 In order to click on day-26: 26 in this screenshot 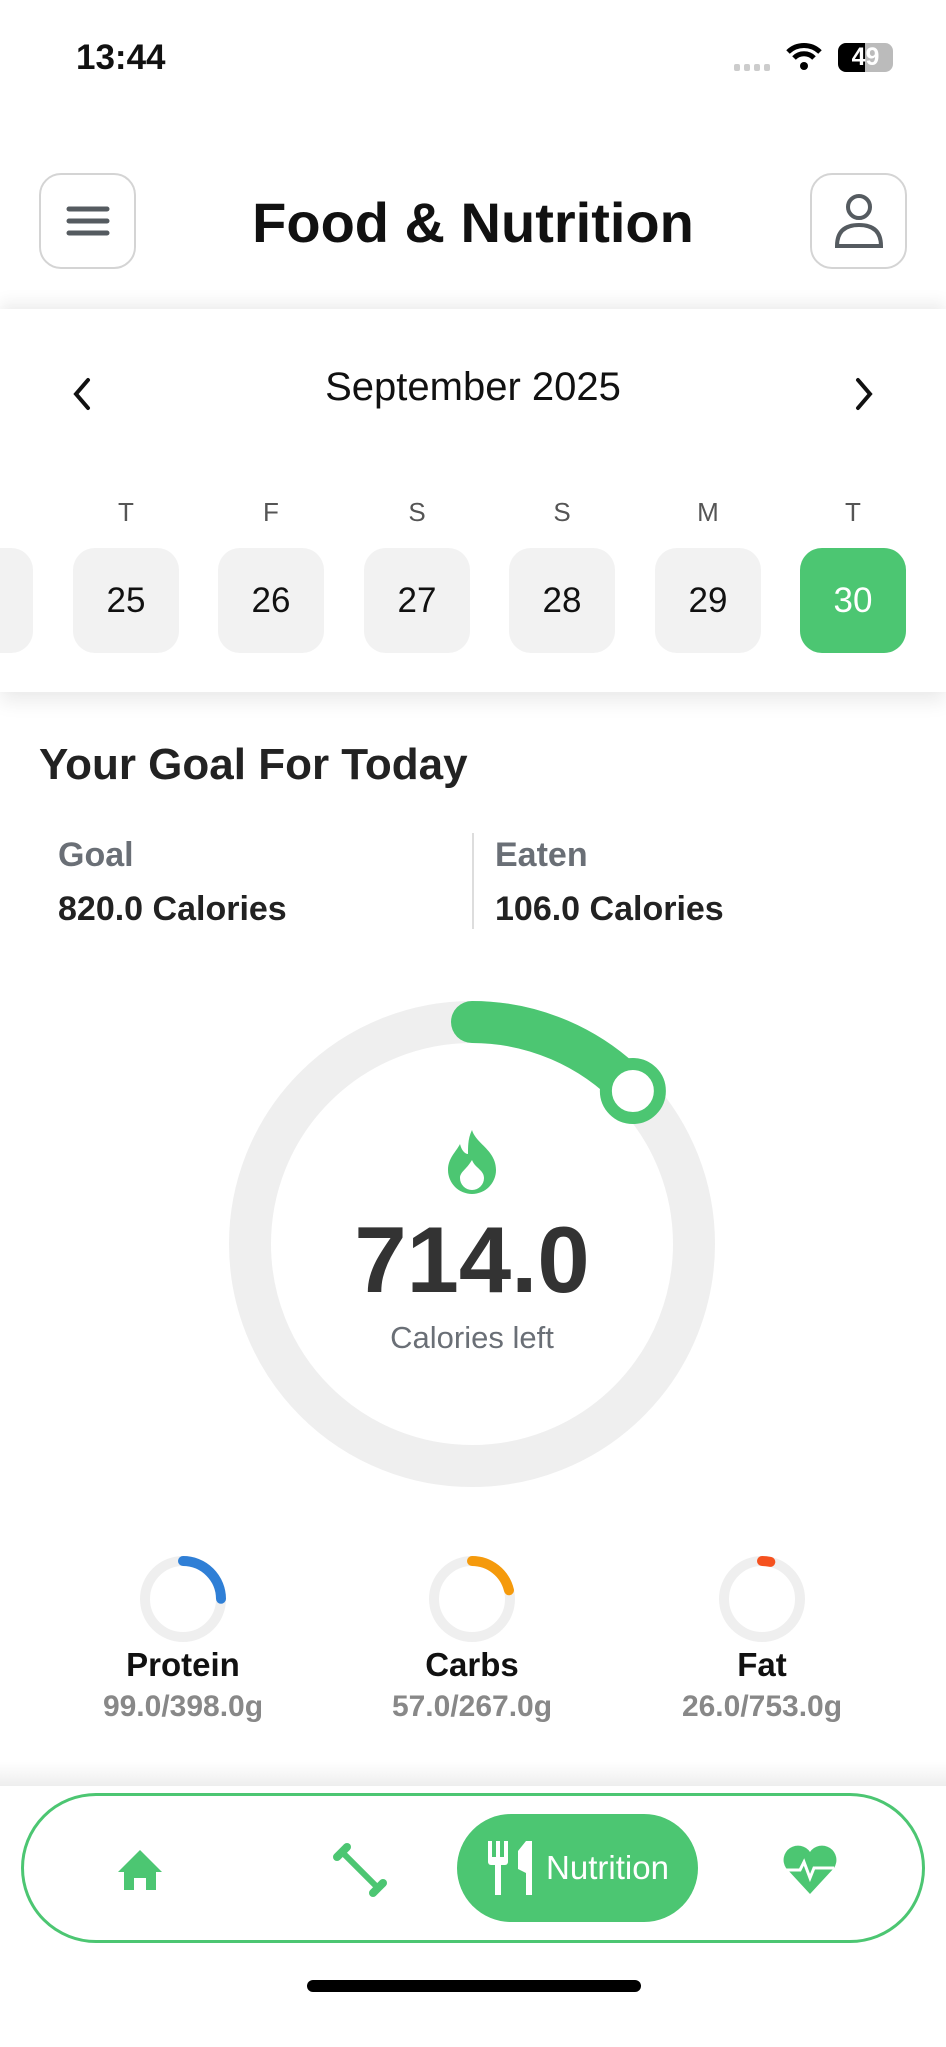, I will do `click(271, 600)`.